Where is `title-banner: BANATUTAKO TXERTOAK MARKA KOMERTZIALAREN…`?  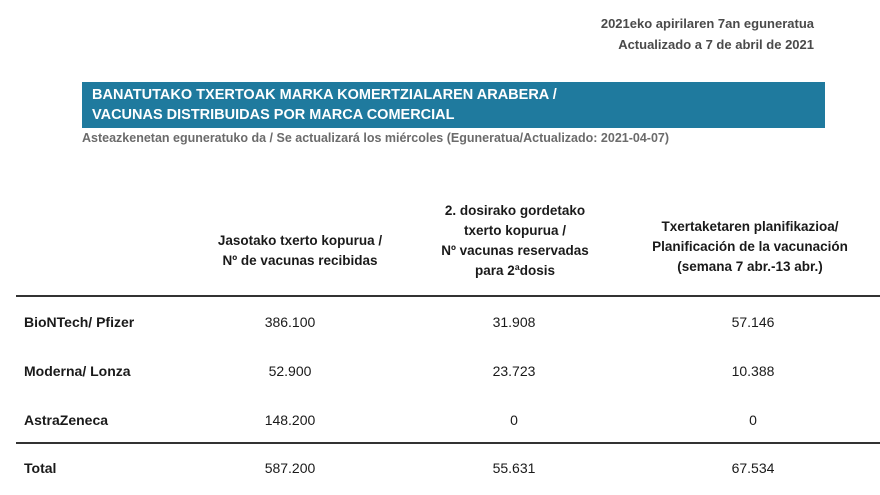 title-banner: BANATUTAKO TXERTOAK MARKA KOMERTZIALAREN… is located at coordinates (453, 105).